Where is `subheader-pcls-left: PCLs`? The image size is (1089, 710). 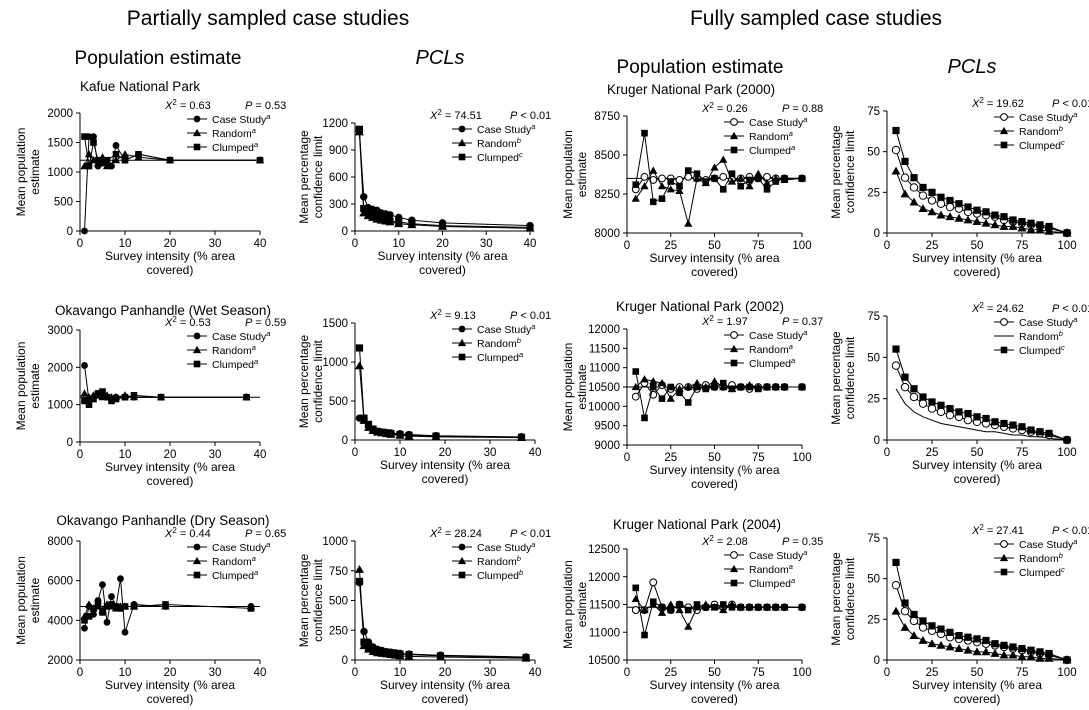
subheader-pcls-left: PCLs is located at coordinates (440, 58).